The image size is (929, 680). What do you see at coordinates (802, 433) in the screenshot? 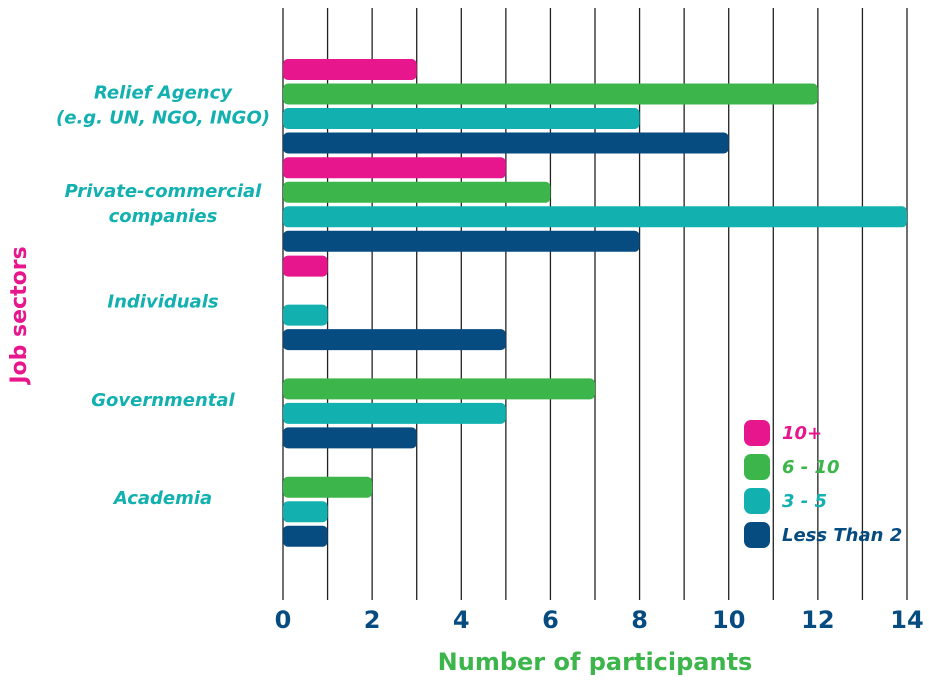
I see `legend-label: 10+` at bounding box center [802, 433].